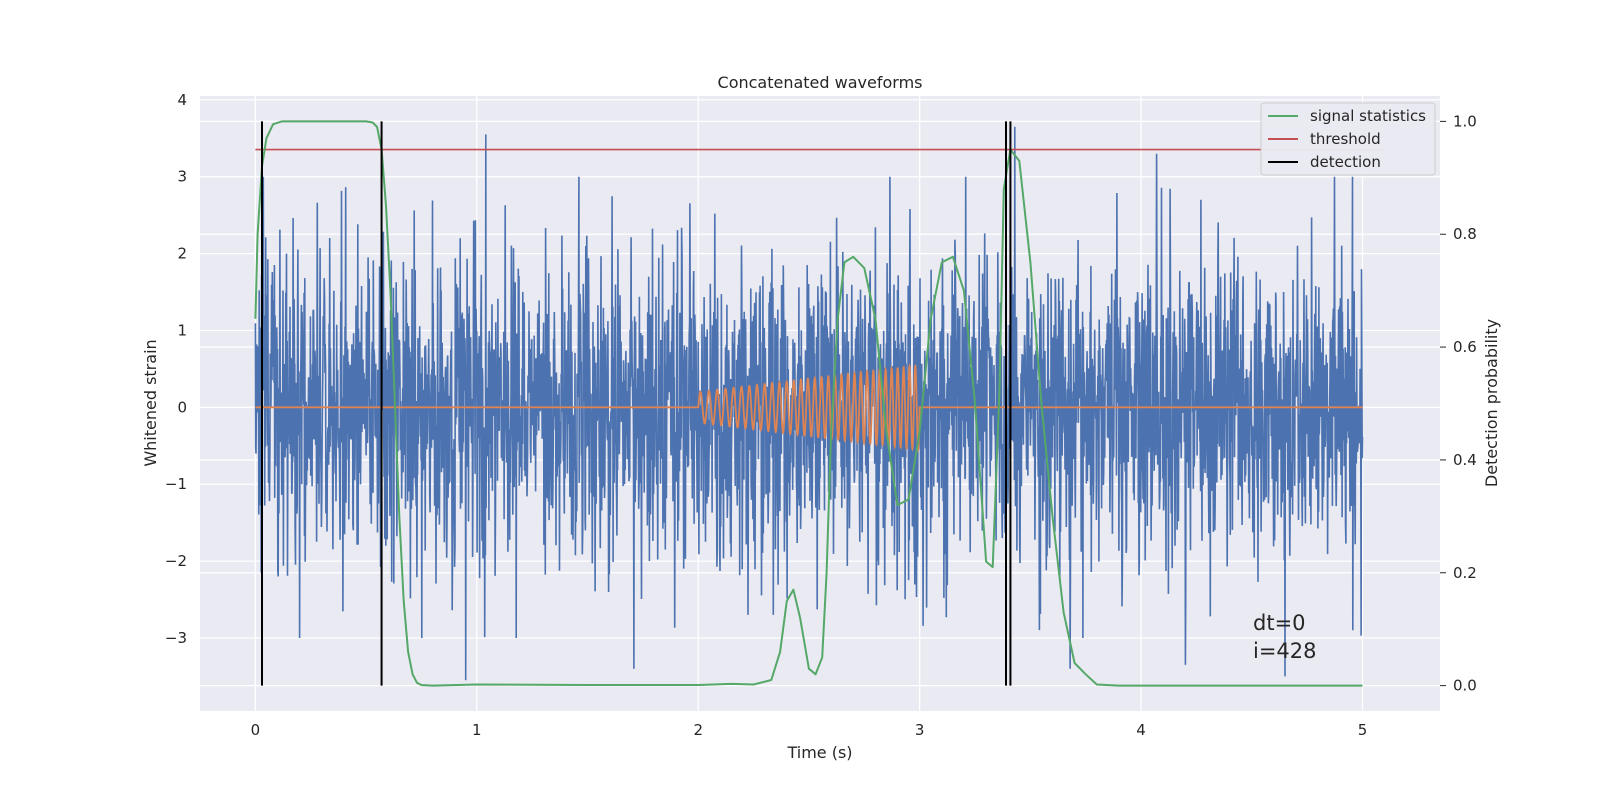  What do you see at coordinates (1491, 403) in the screenshot?
I see `y-axis-label-right: Detection probability` at bounding box center [1491, 403].